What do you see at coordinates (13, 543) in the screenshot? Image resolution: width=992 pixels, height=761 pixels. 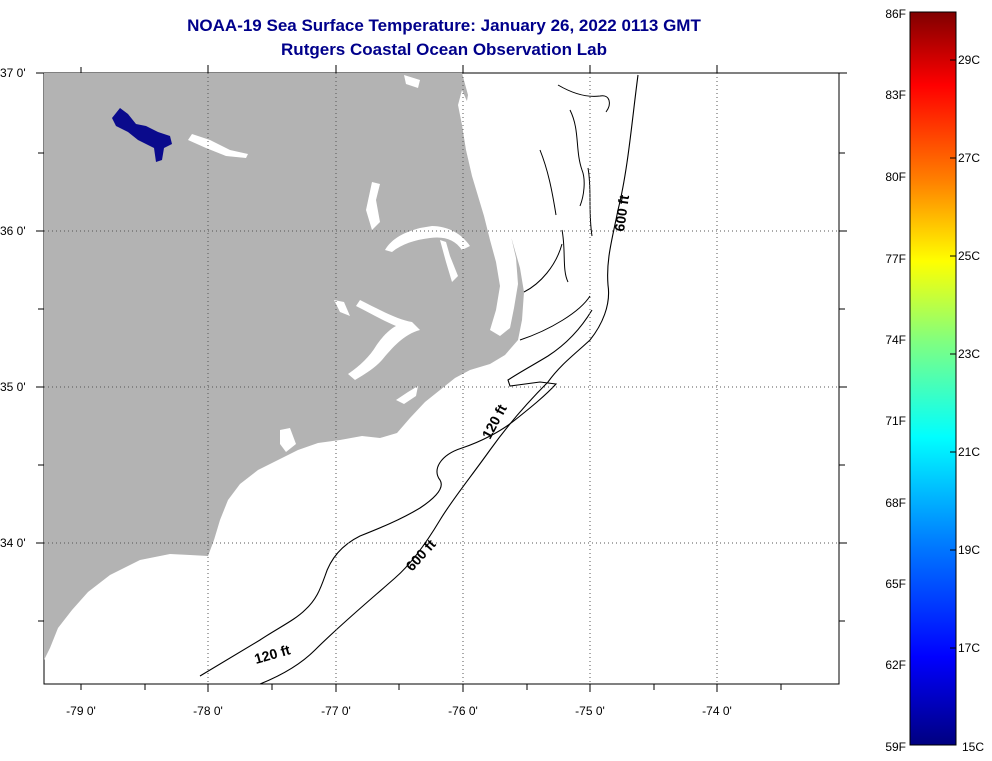 I see `lat-label: 34 0'` at bounding box center [13, 543].